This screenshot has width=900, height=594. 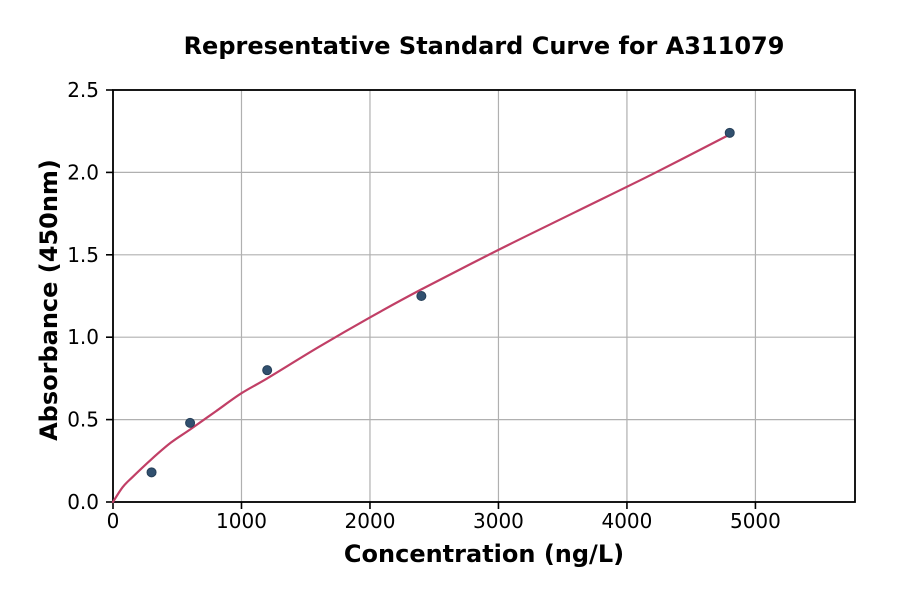 What do you see at coordinates (370, 521) in the screenshot?
I see `x-tick-label: 2000` at bounding box center [370, 521].